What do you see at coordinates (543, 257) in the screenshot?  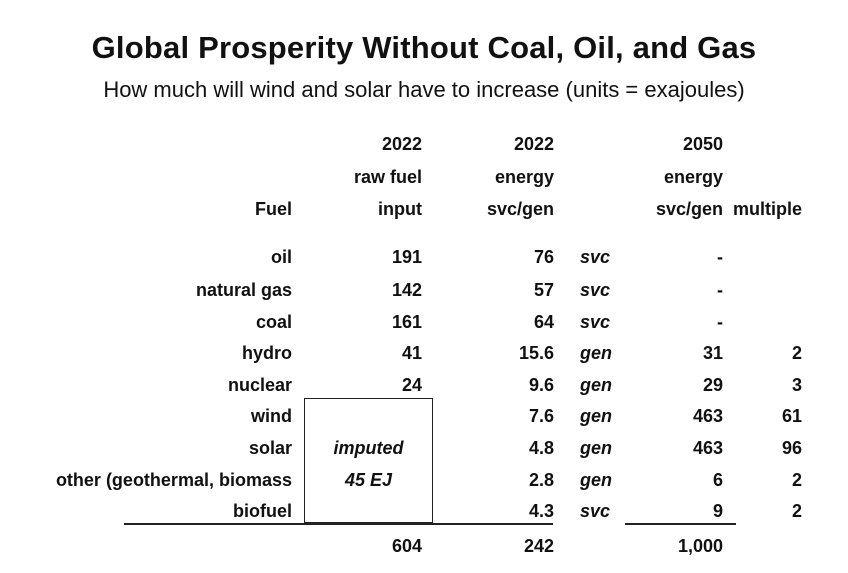 I see `row-e2022: 76` at bounding box center [543, 257].